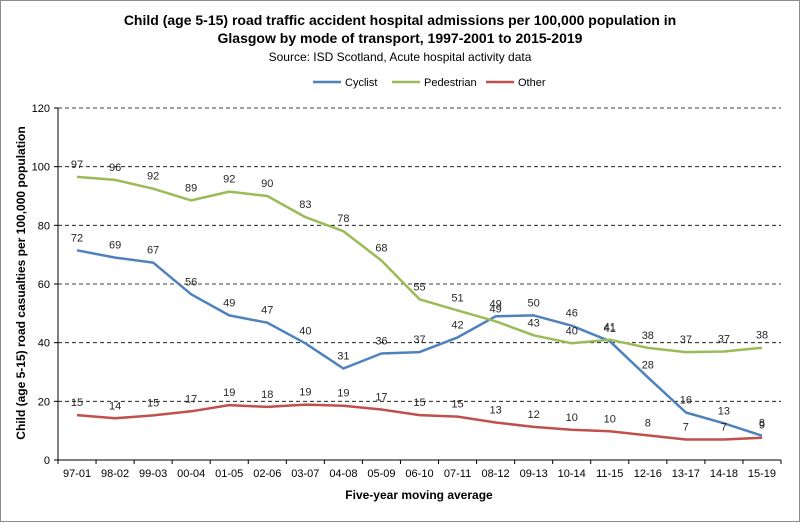 The width and height of the screenshot is (800, 526). Describe the element at coordinates (724, 411) in the screenshot. I see `data-label-cyclist: 13` at that location.